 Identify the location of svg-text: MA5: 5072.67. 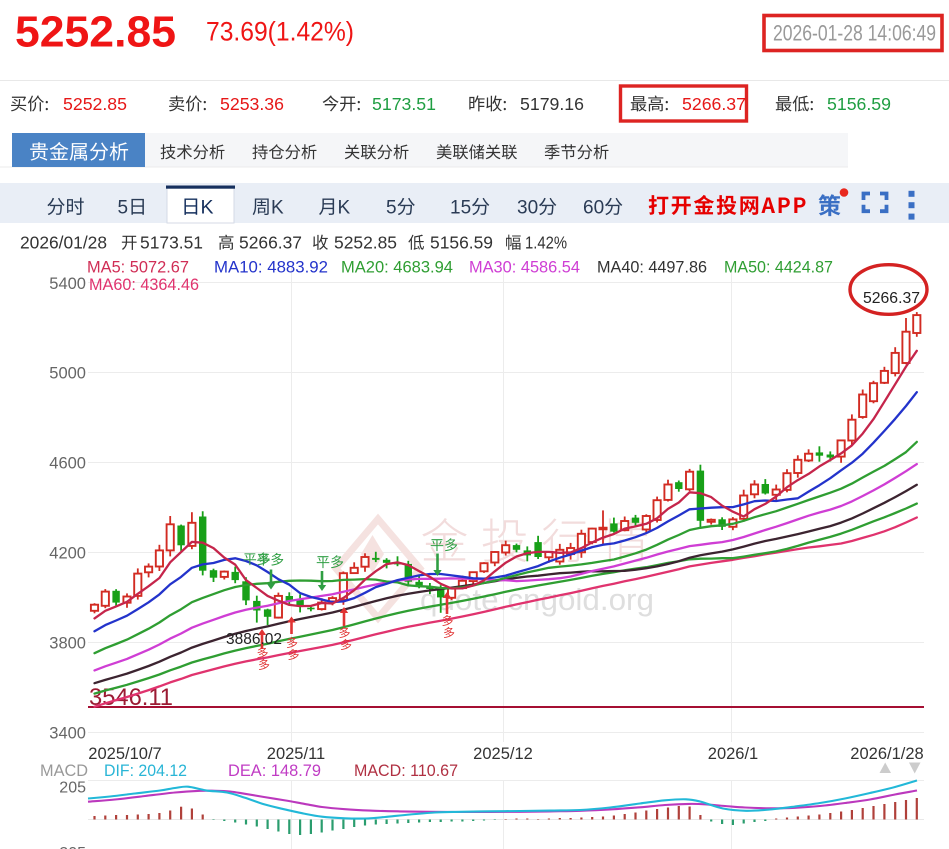
(138, 268).